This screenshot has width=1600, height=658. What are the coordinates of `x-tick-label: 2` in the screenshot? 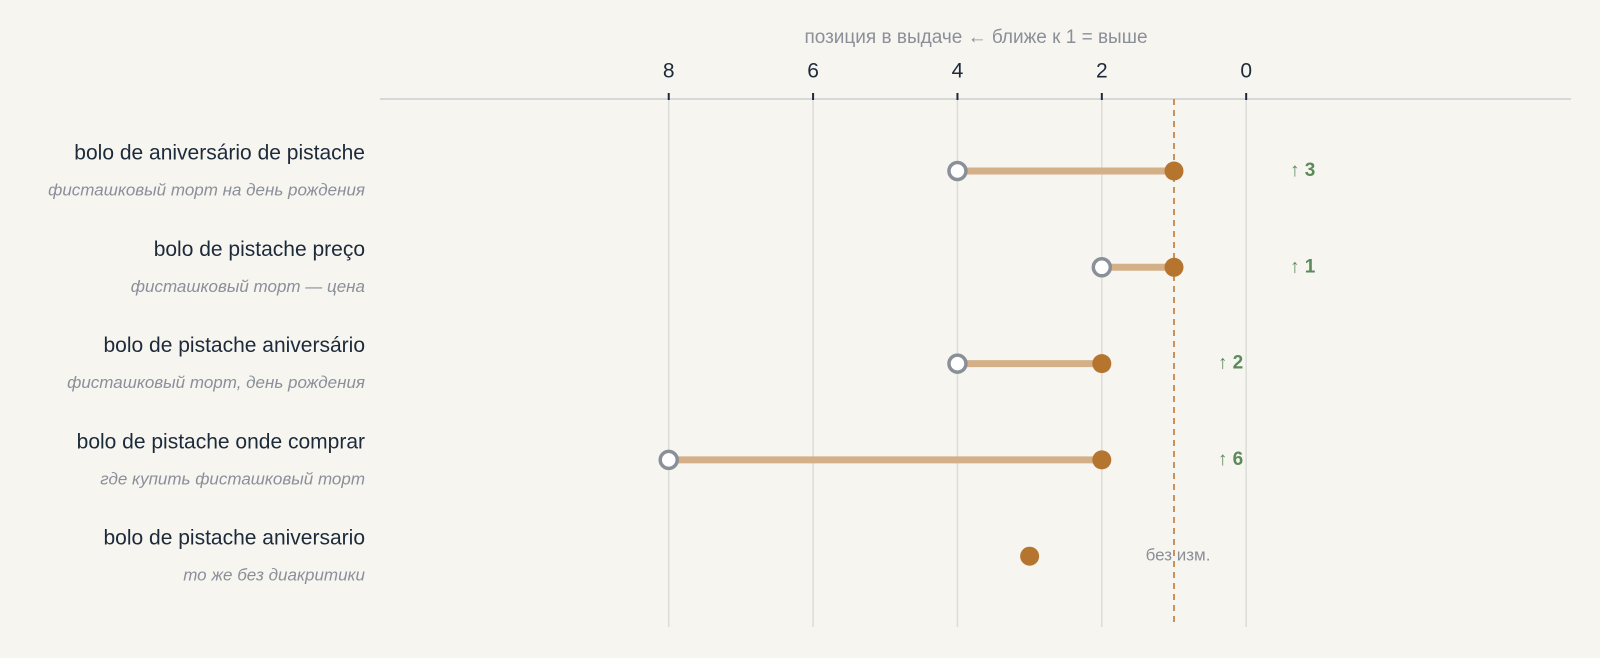 It's located at (1102, 71).